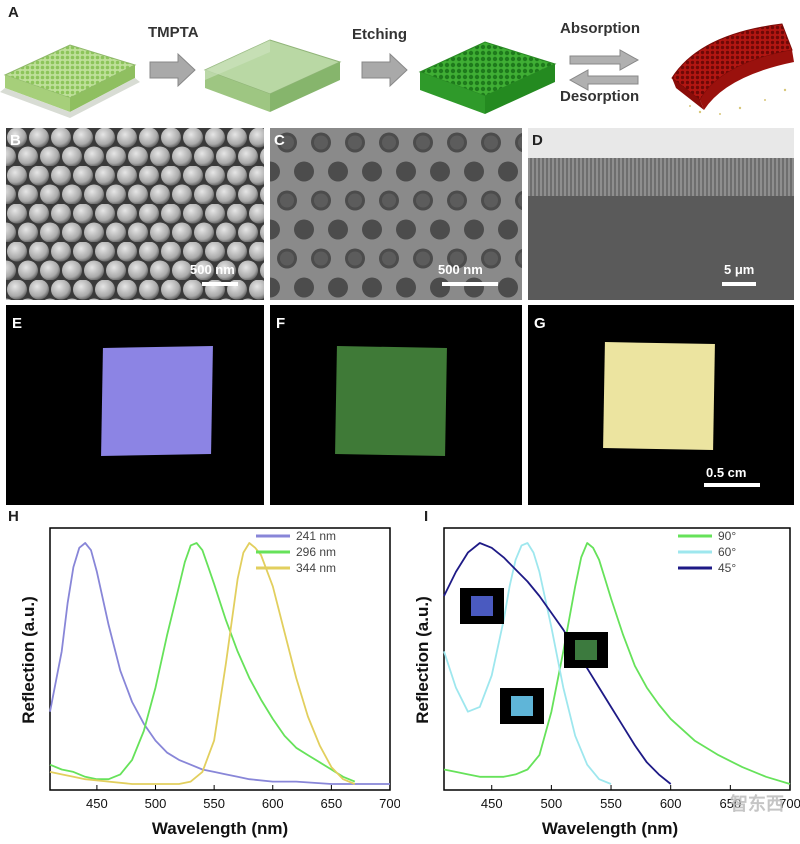 The image size is (800, 844). I want to click on panel-label-g: G, so click(540, 323).